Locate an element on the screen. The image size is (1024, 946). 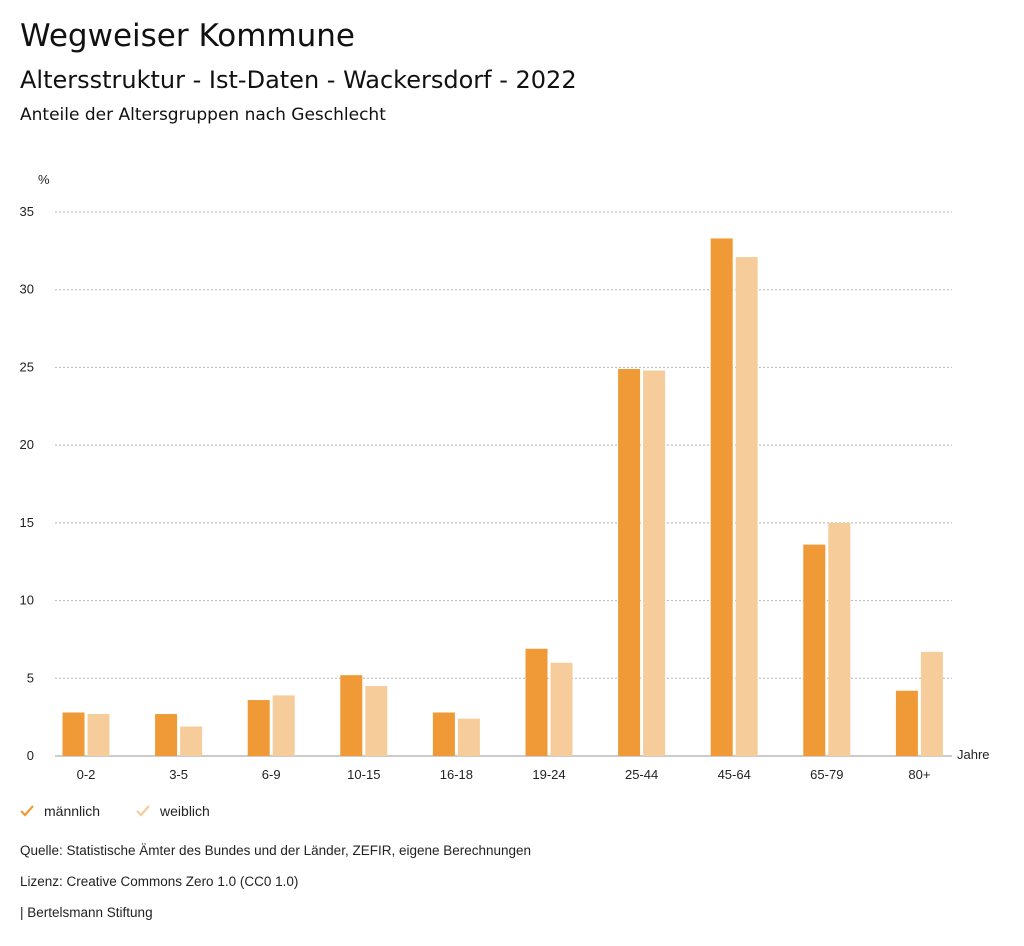
bar-weiblich-80+ is located at coordinates (931, 703).